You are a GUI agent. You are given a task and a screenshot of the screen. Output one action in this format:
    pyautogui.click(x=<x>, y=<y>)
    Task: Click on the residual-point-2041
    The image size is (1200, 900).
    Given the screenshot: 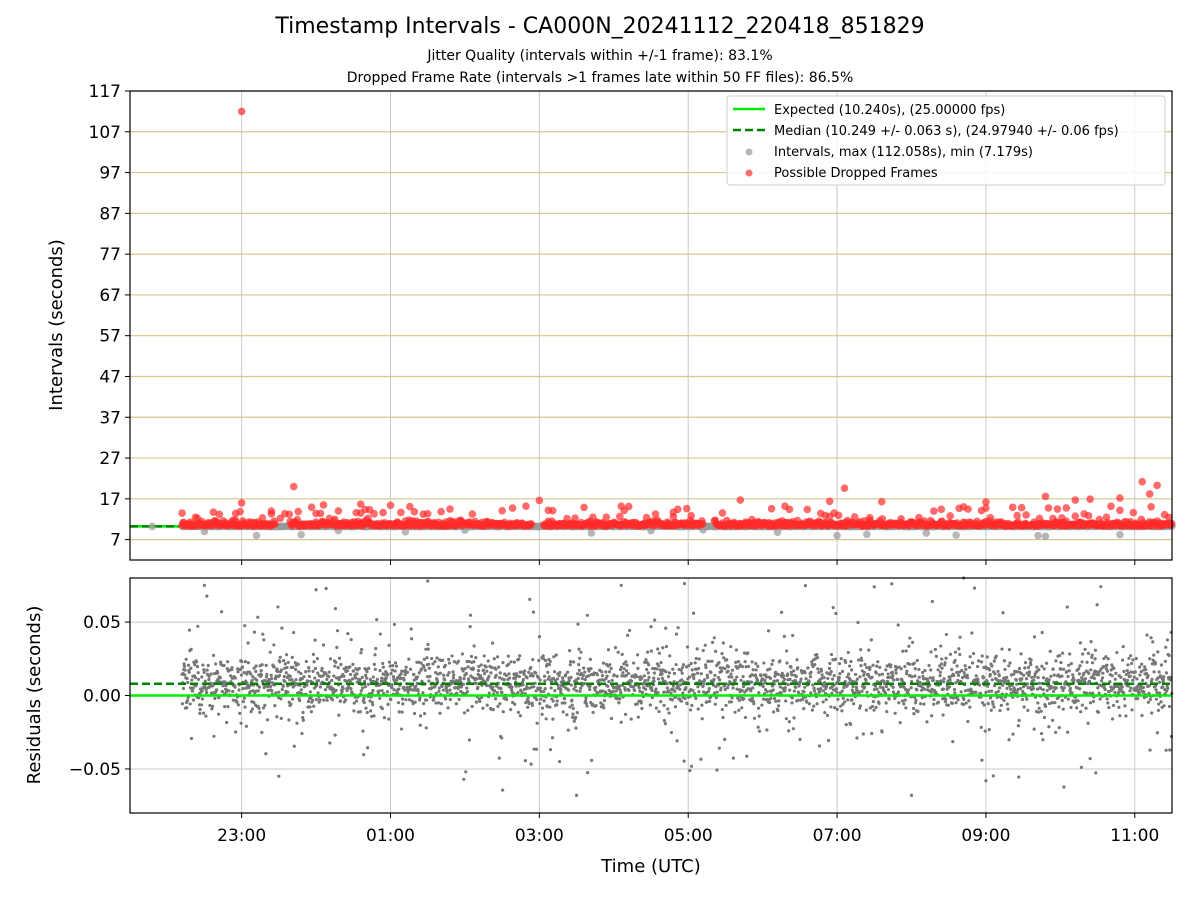 What is the action you would take?
    pyautogui.click(x=866, y=710)
    